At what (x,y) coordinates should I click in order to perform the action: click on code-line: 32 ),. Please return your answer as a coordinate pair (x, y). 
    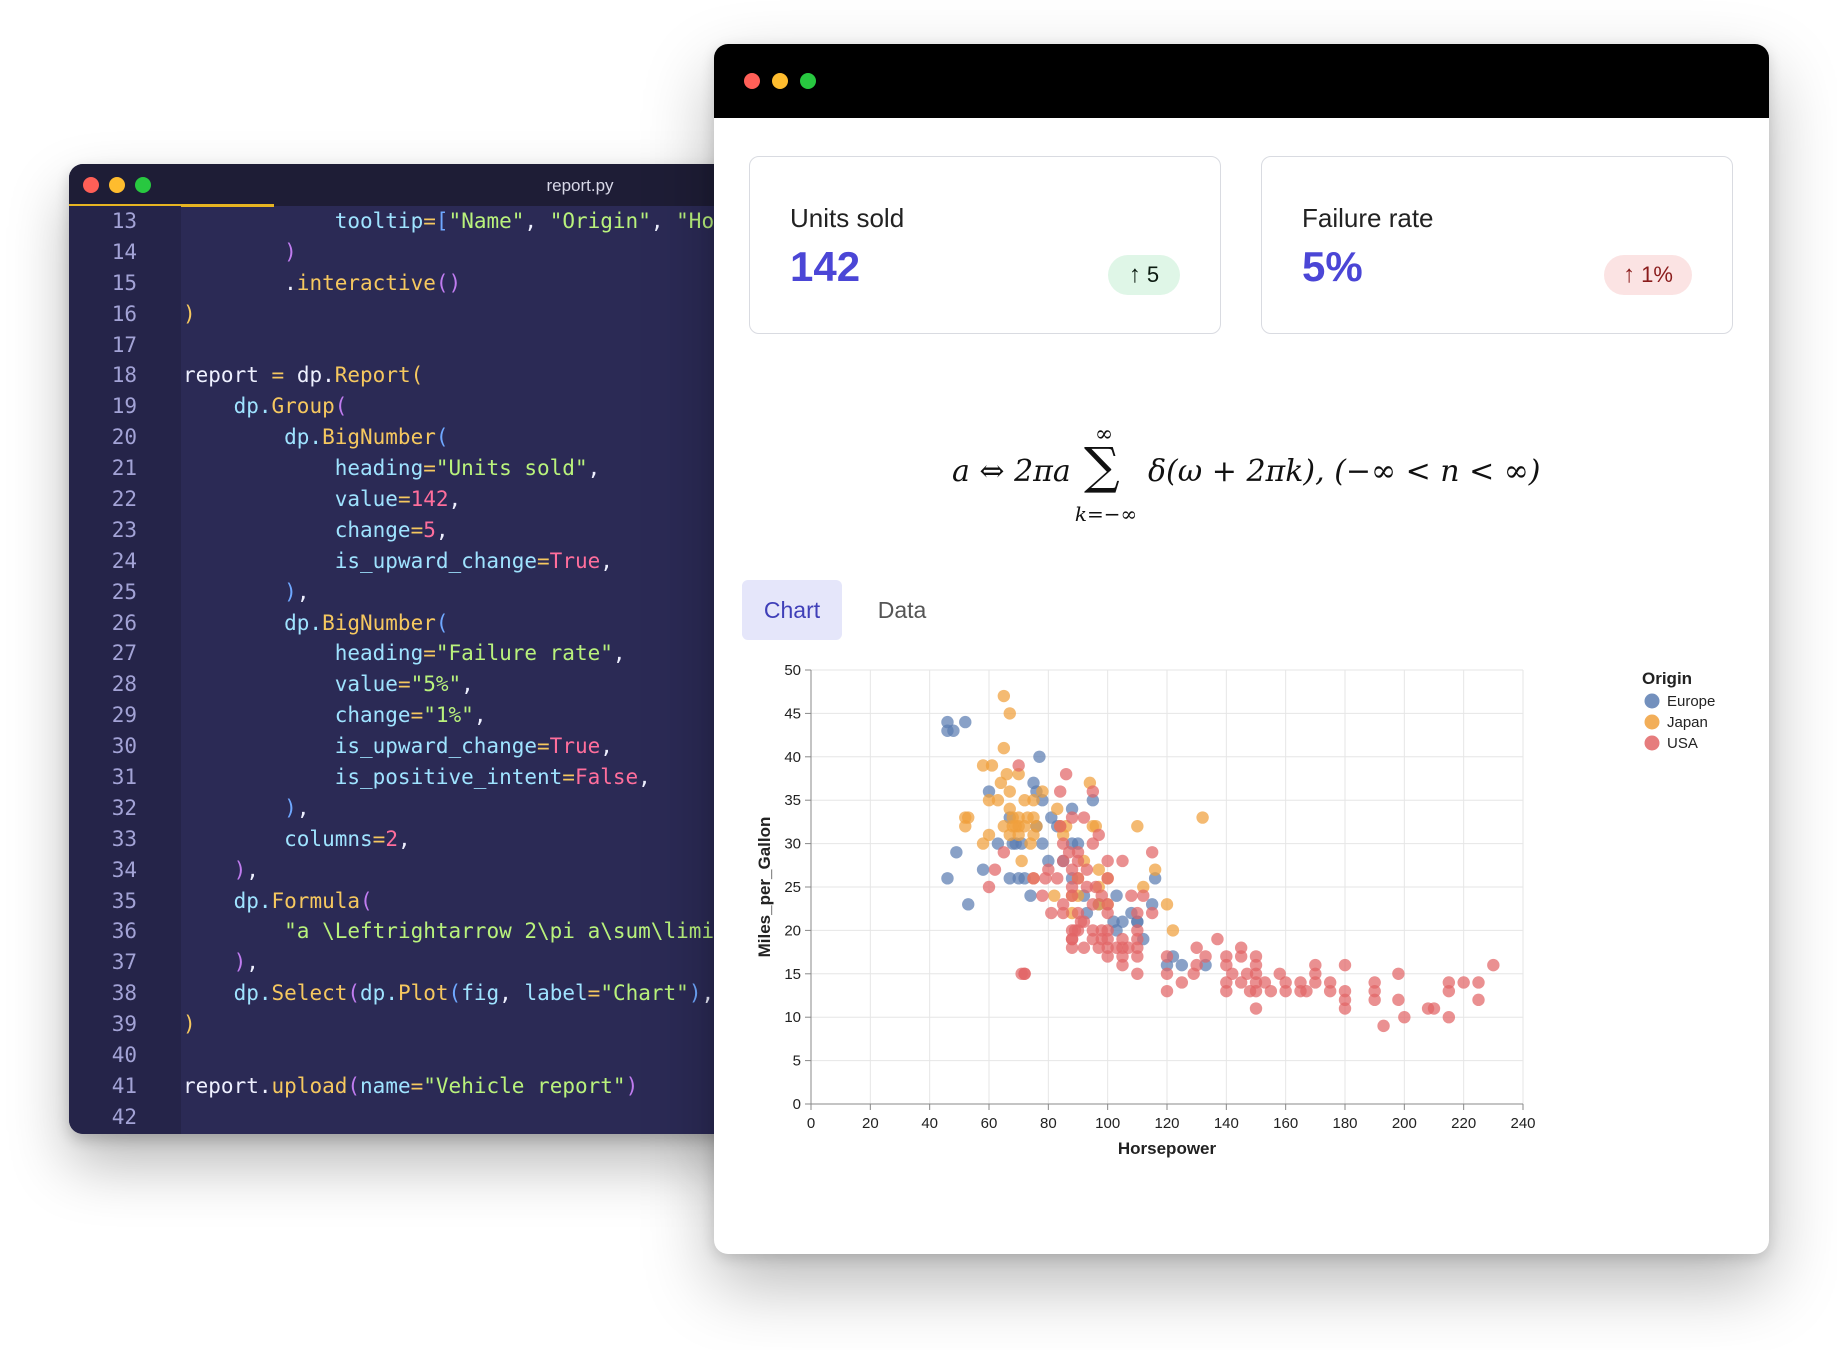
    Looking at the image, I should click on (609, 808).